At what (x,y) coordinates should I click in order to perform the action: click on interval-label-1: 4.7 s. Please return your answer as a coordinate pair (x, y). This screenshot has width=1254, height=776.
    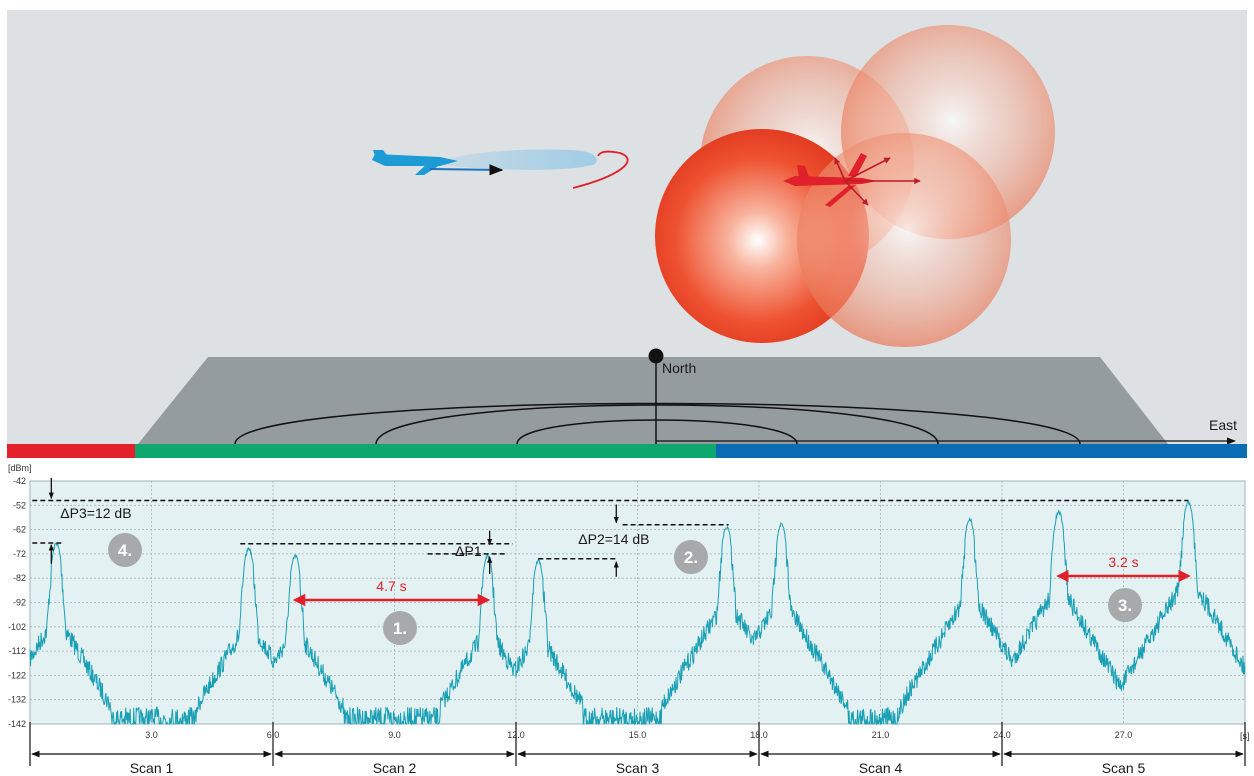
    Looking at the image, I should click on (391, 586).